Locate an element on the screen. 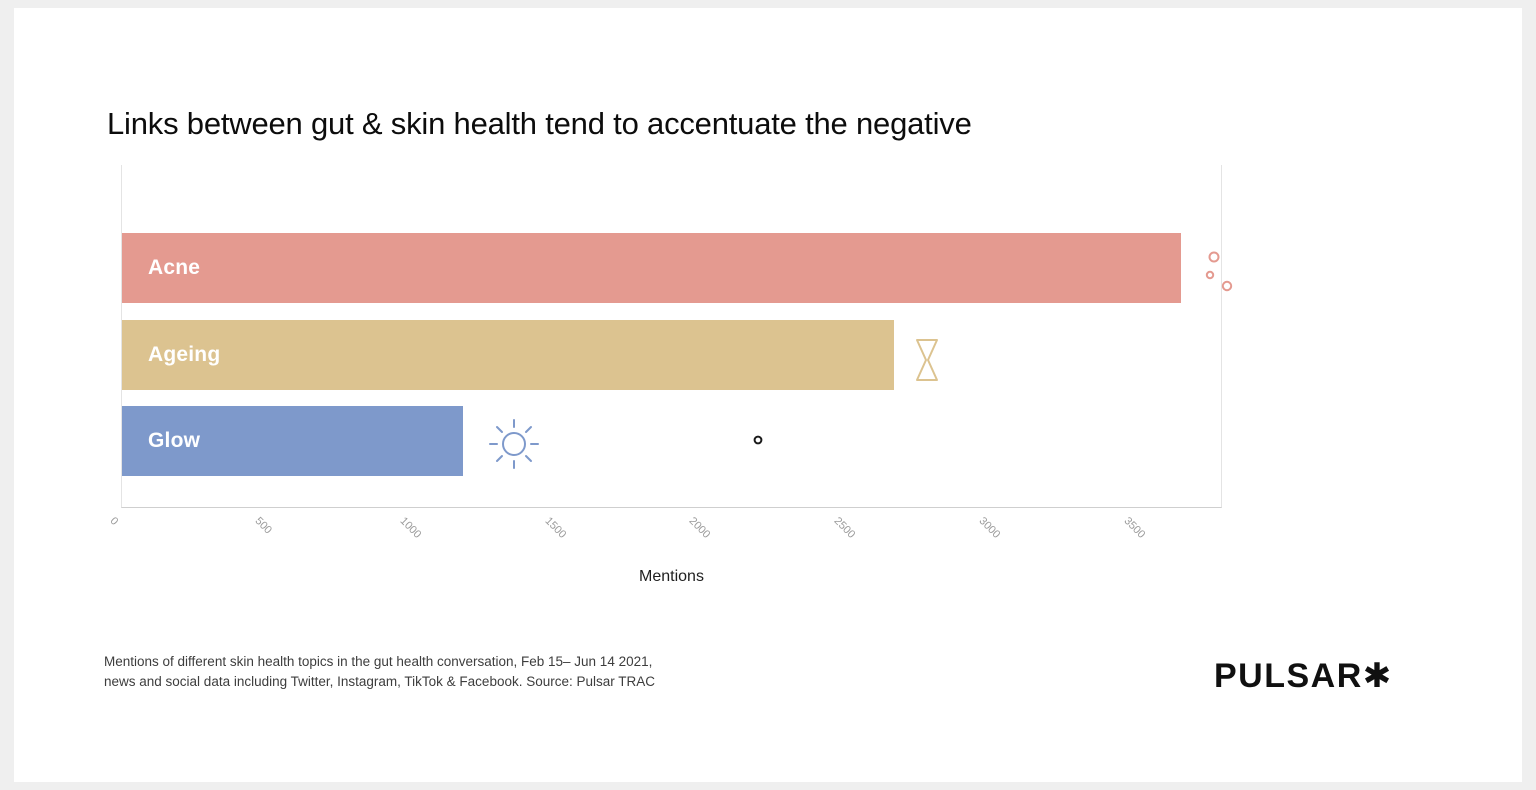 The width and height of the screenshot is (1536, 790). x-tick-label: 2000 is located at coordinates (699, 528).